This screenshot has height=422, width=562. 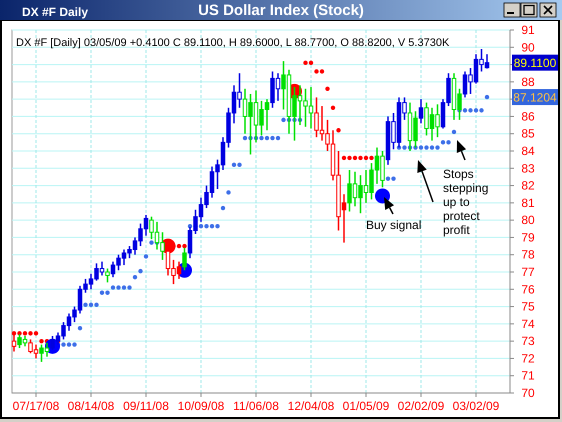 I want to click on y-tick-label: 74, so click(x=528, y=323).